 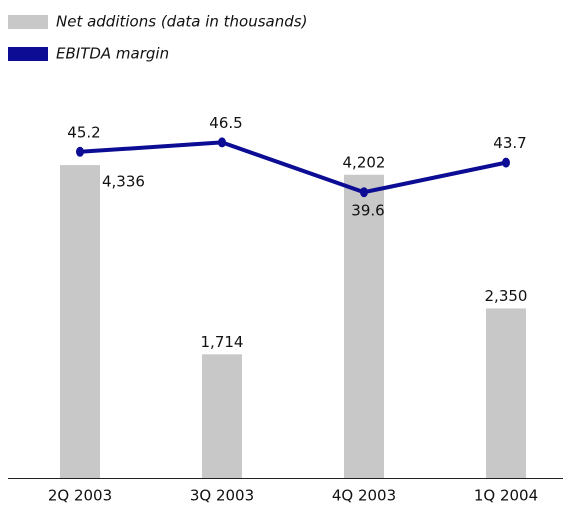 I want to click on bar-value-label: 2,350, so click(x=506, y=296).